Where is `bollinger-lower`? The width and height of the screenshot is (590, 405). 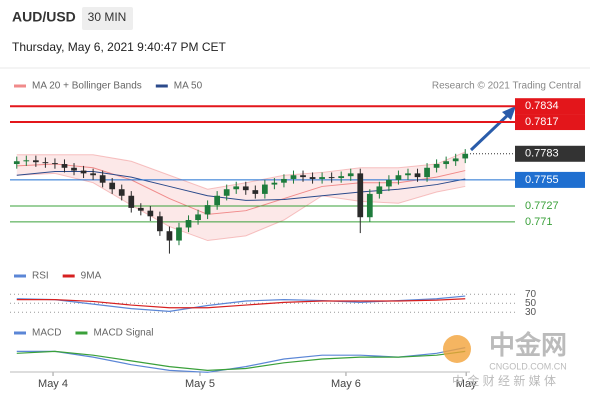 bollinger-lower is located at coordinates (241, 207).